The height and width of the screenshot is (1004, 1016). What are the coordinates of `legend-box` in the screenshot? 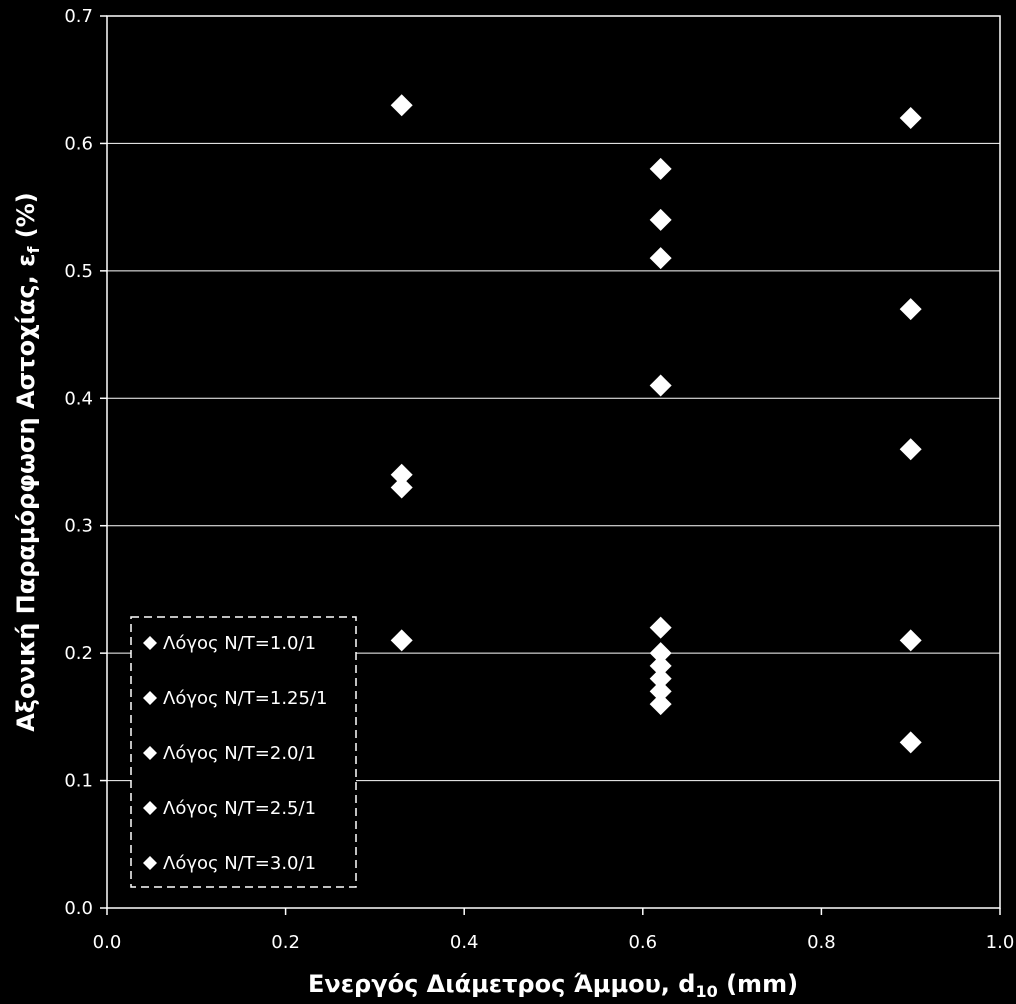 It's located at (243, 752).